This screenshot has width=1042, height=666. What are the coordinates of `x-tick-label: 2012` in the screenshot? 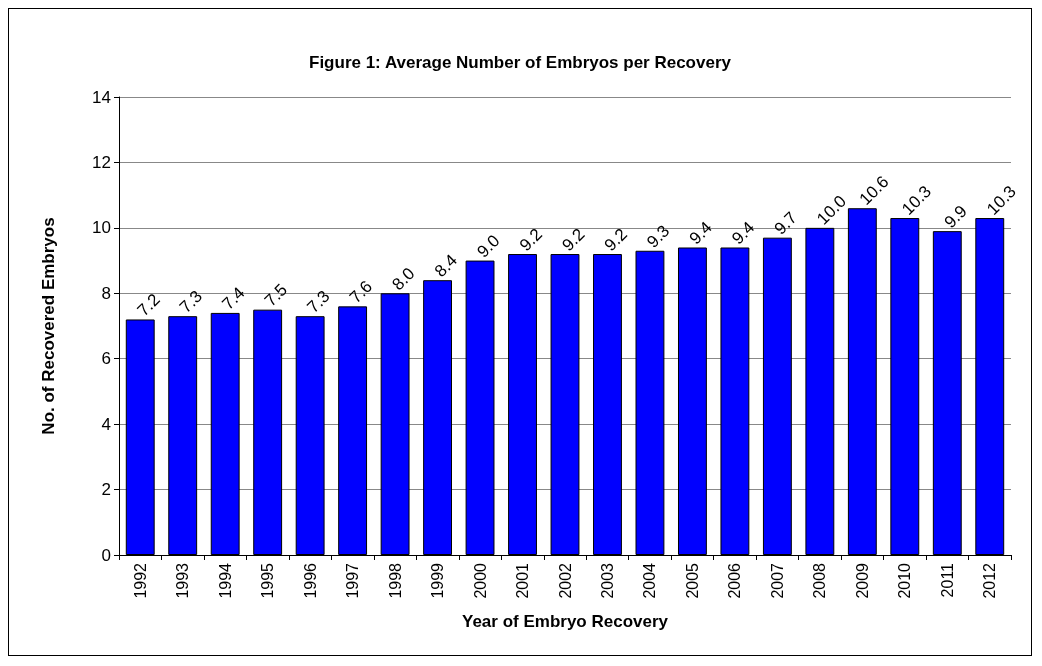 It's located at (990, 580).